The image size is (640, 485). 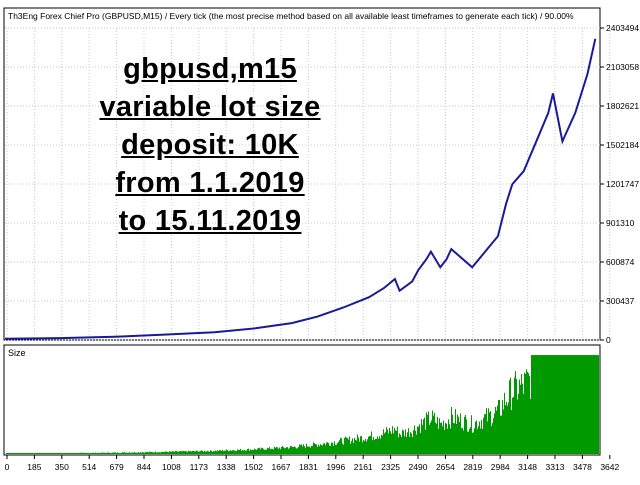 I want to click on x-tick-label: 2819, so click(x=472, y=467).